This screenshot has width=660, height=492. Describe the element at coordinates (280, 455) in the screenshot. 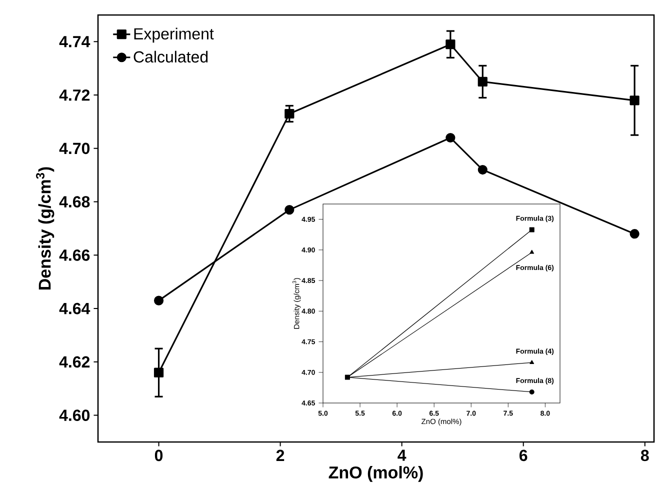

I see `x-tick-label: 2` at that location.